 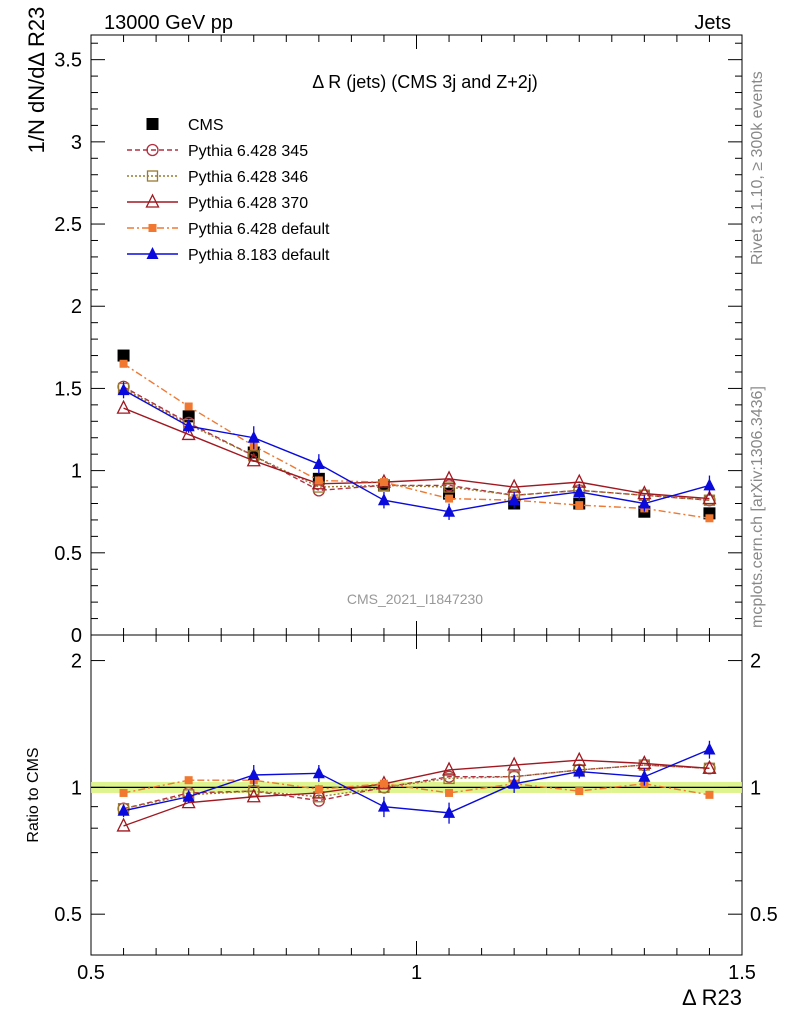 What do you see at coordinates (248, 203) in the screenshot?
I see `legend-label: Pythia 6.428 370` at bounding box center [248, 203].